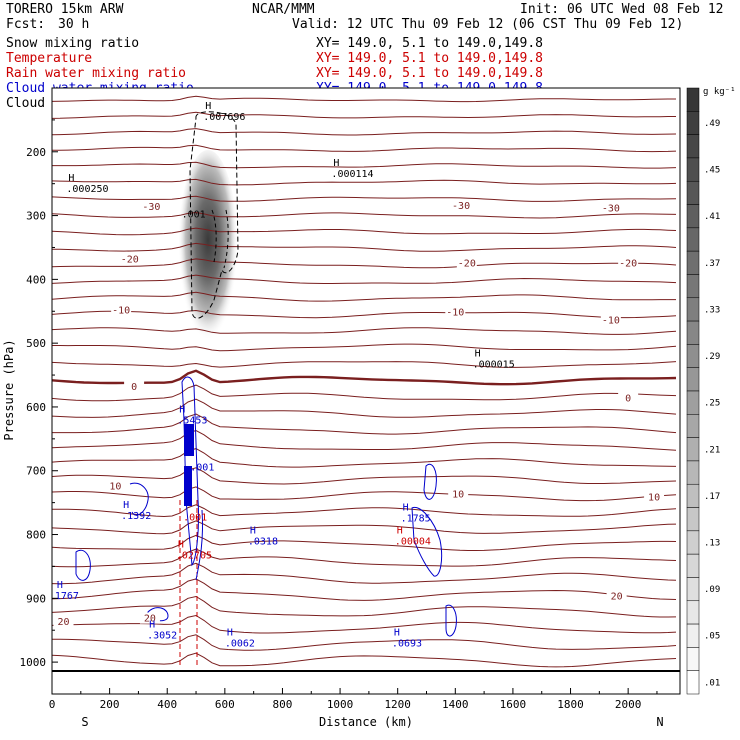 The image size is (740, 740). Describe the element at coordinates (712, 124) in the screenshot. I see `colorbar-label: .49` at that location.